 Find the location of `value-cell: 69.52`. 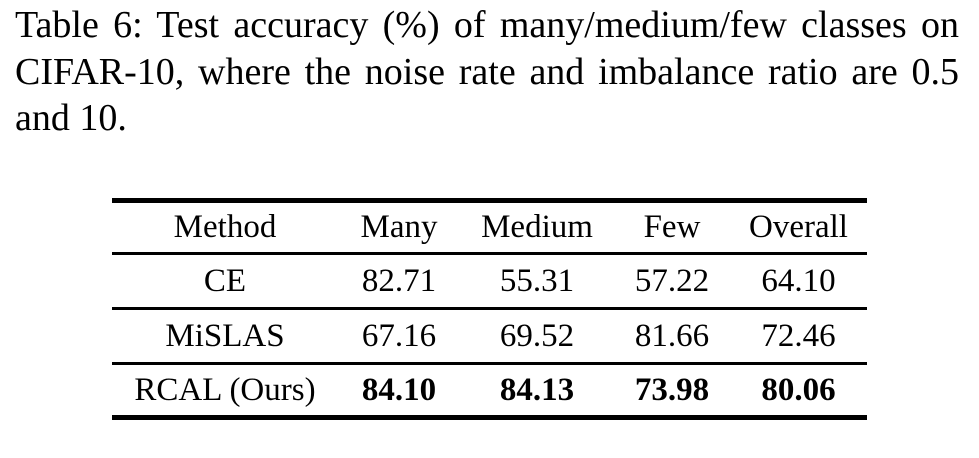

value-cell: 69.52 is located at coordinates (537, 335).